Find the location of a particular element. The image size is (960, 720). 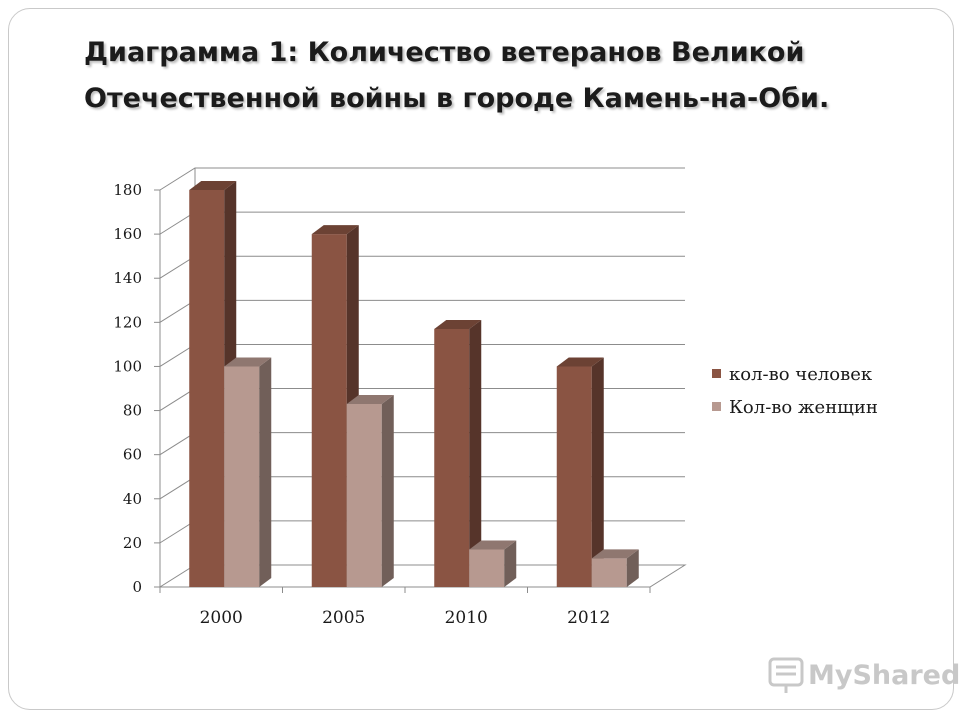

x-tick-label: 2000 is located at coordinates (221, 618).